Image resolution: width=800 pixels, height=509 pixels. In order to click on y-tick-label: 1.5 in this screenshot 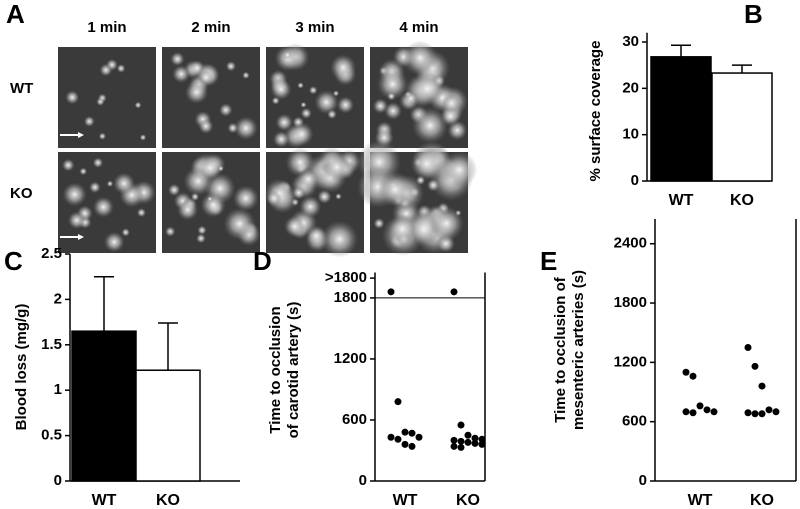, I will do `click(51, 344)`.